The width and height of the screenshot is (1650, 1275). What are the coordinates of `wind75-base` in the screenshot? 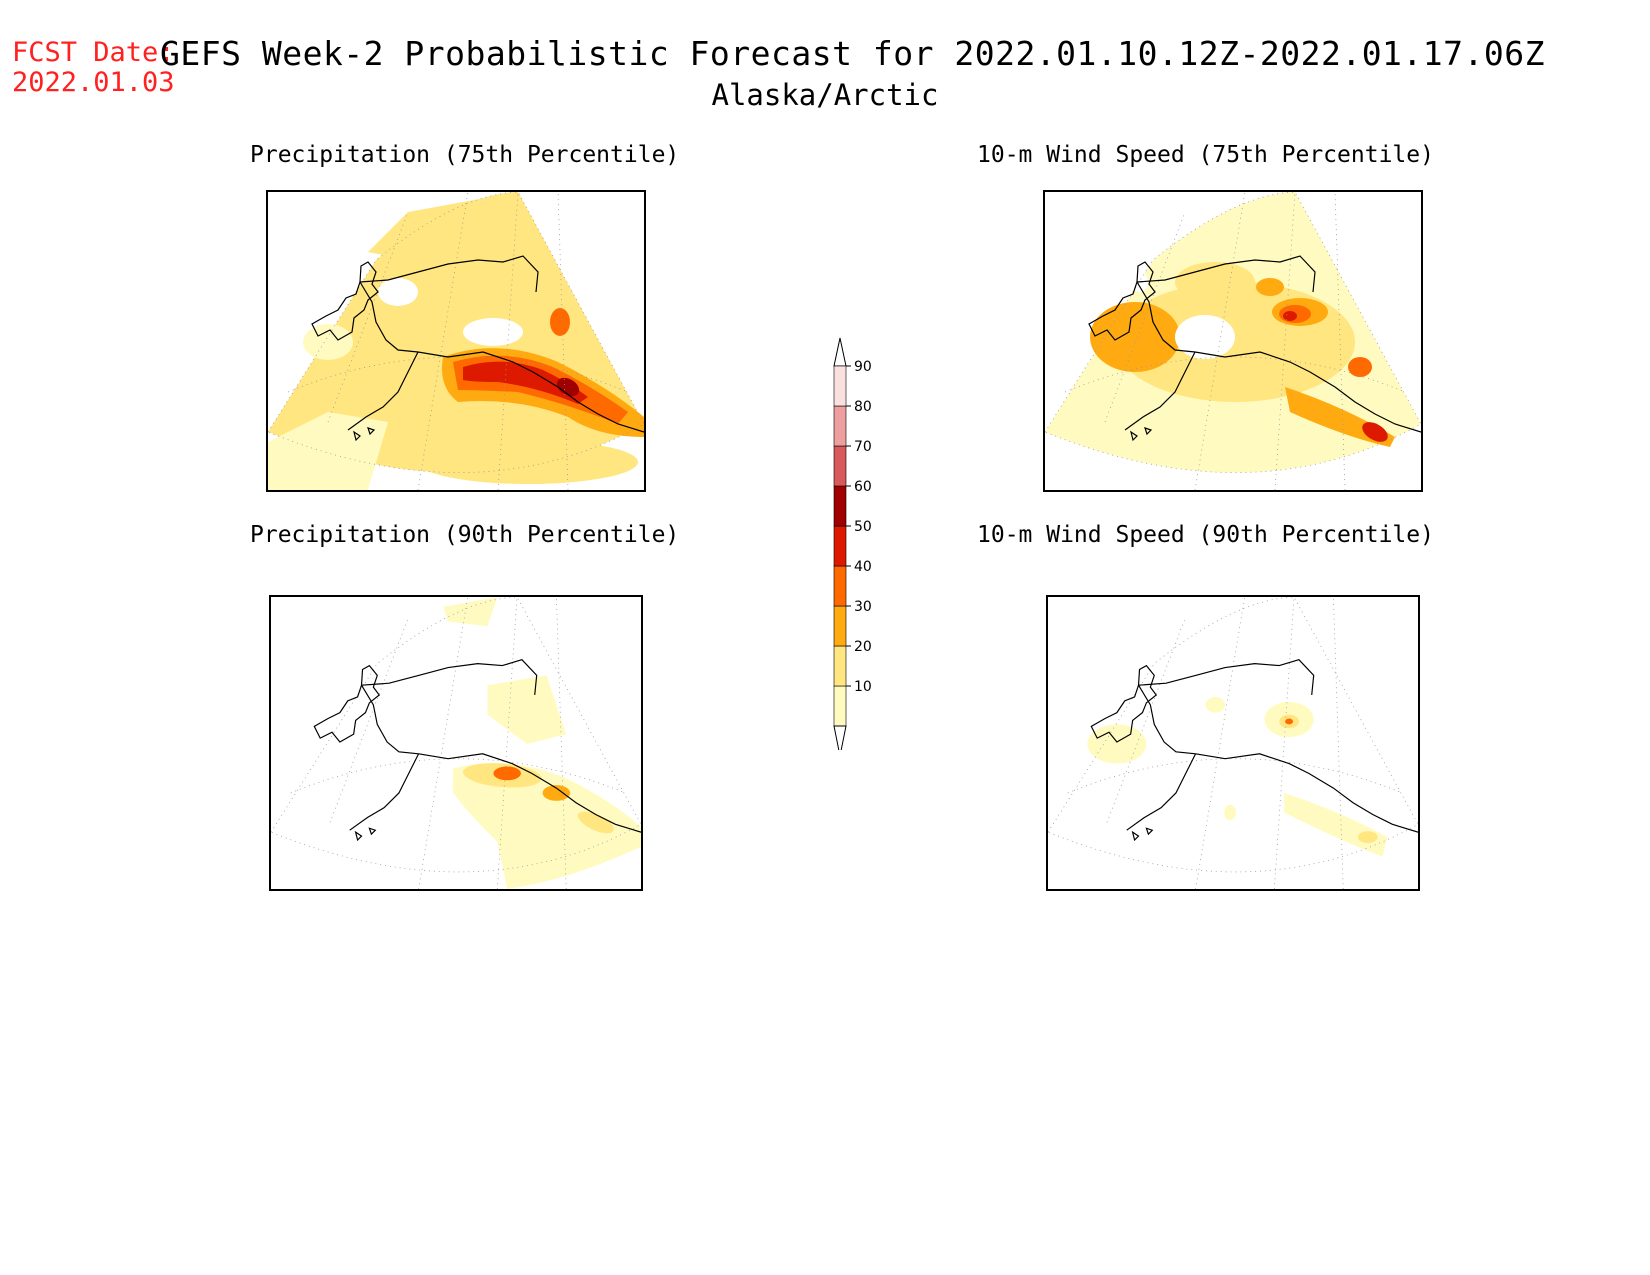 It's located at (1233, 341).